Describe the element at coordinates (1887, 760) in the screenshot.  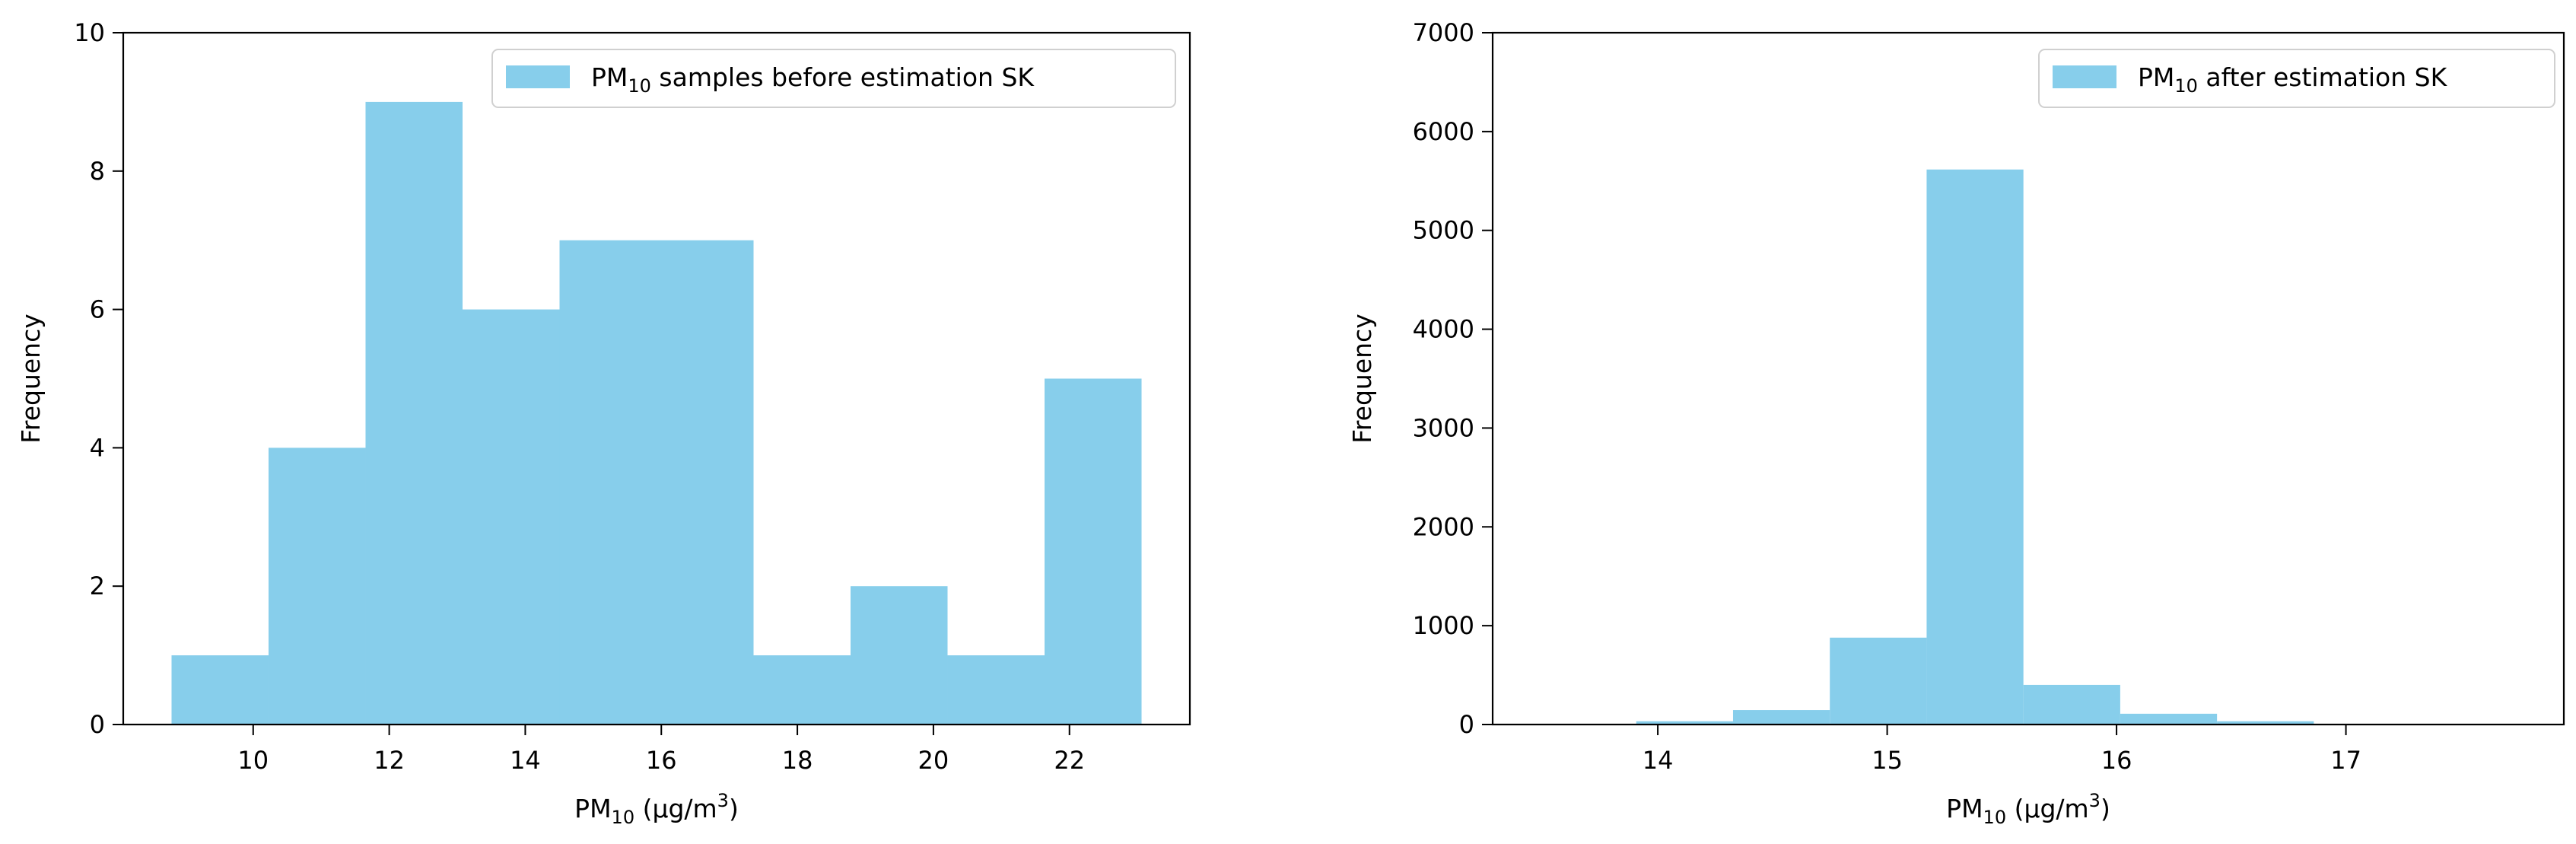
I see `x-tick-label: 15` at that location.